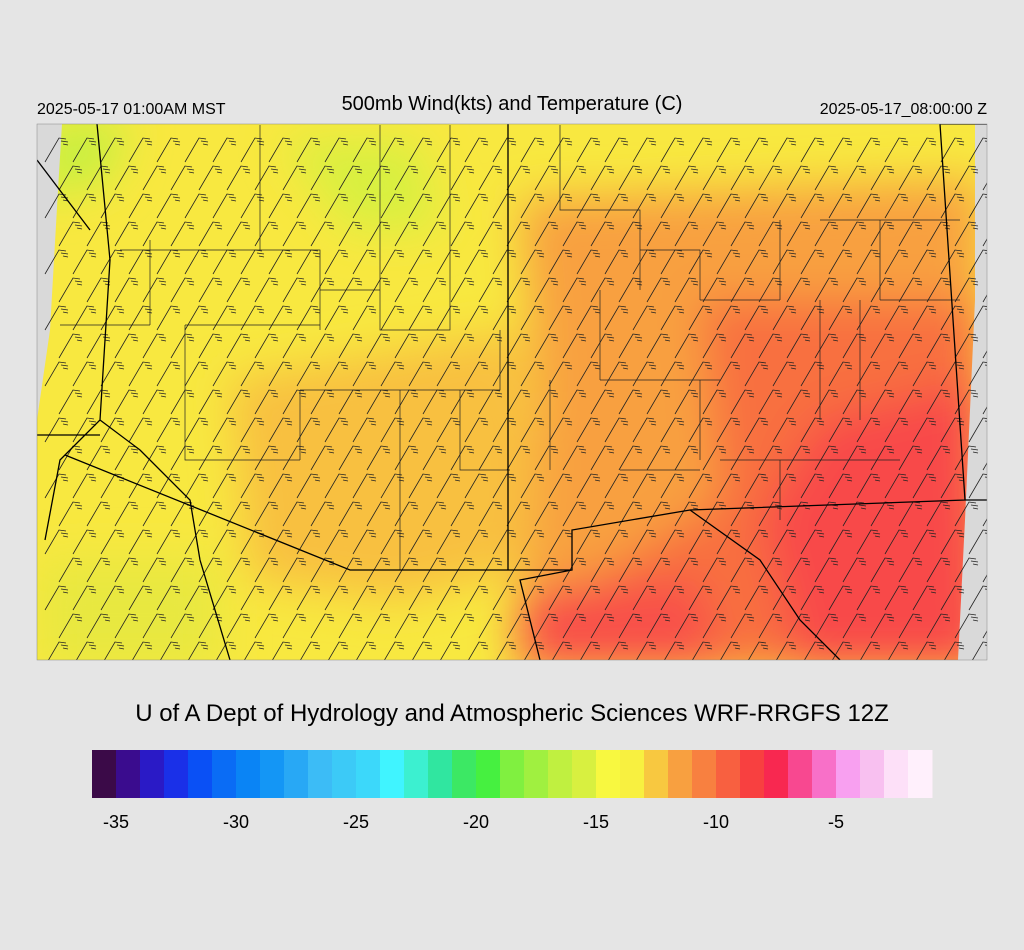  What do you see at coordinates (356, 822) in the screenshot?
I see `colorbar-tick-label: -25` at bounding box center [356, 822].